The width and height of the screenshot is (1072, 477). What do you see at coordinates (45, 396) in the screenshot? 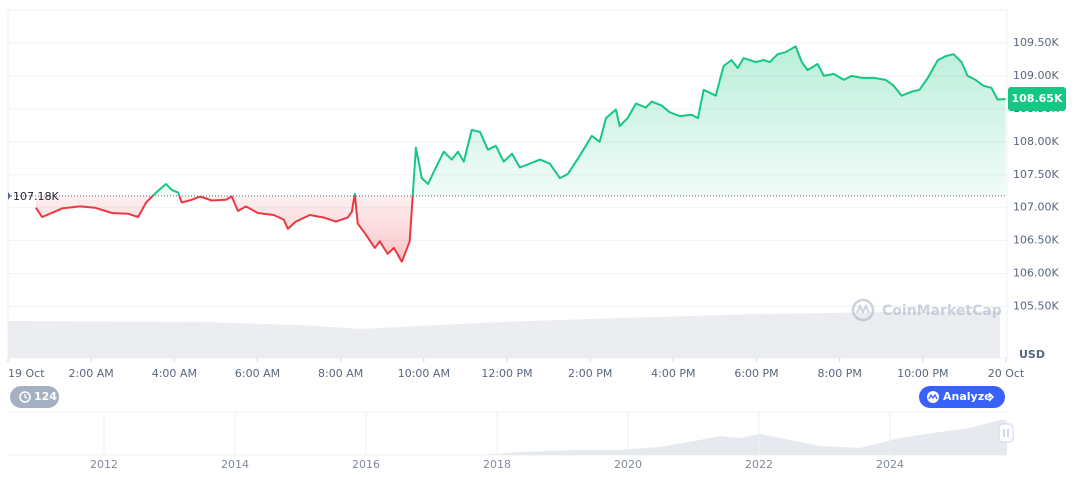
I see `history-count: 124` at bounding box center [45, 396].